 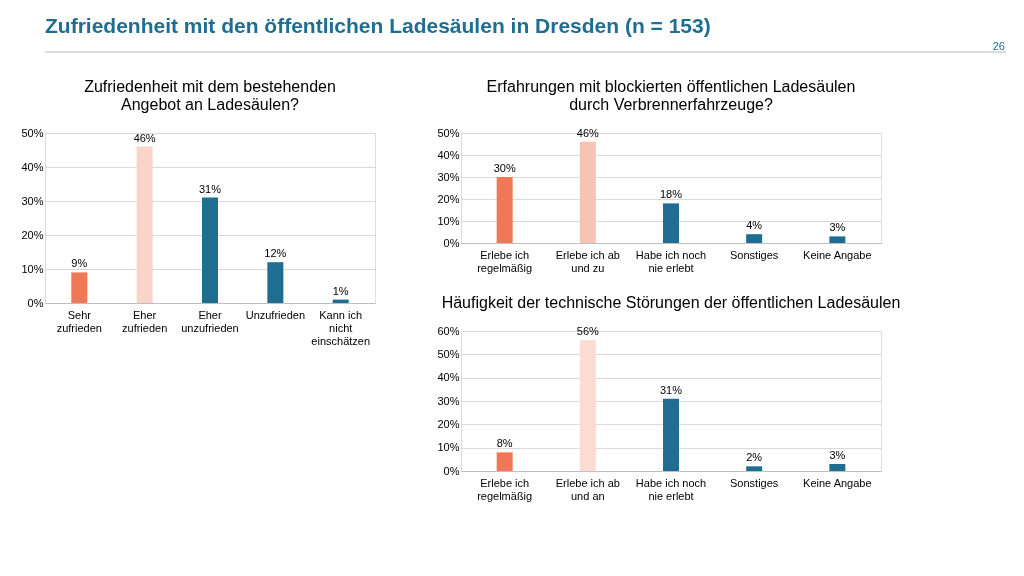 I want to click on data-label: 18%, so click(x=671, y=194).